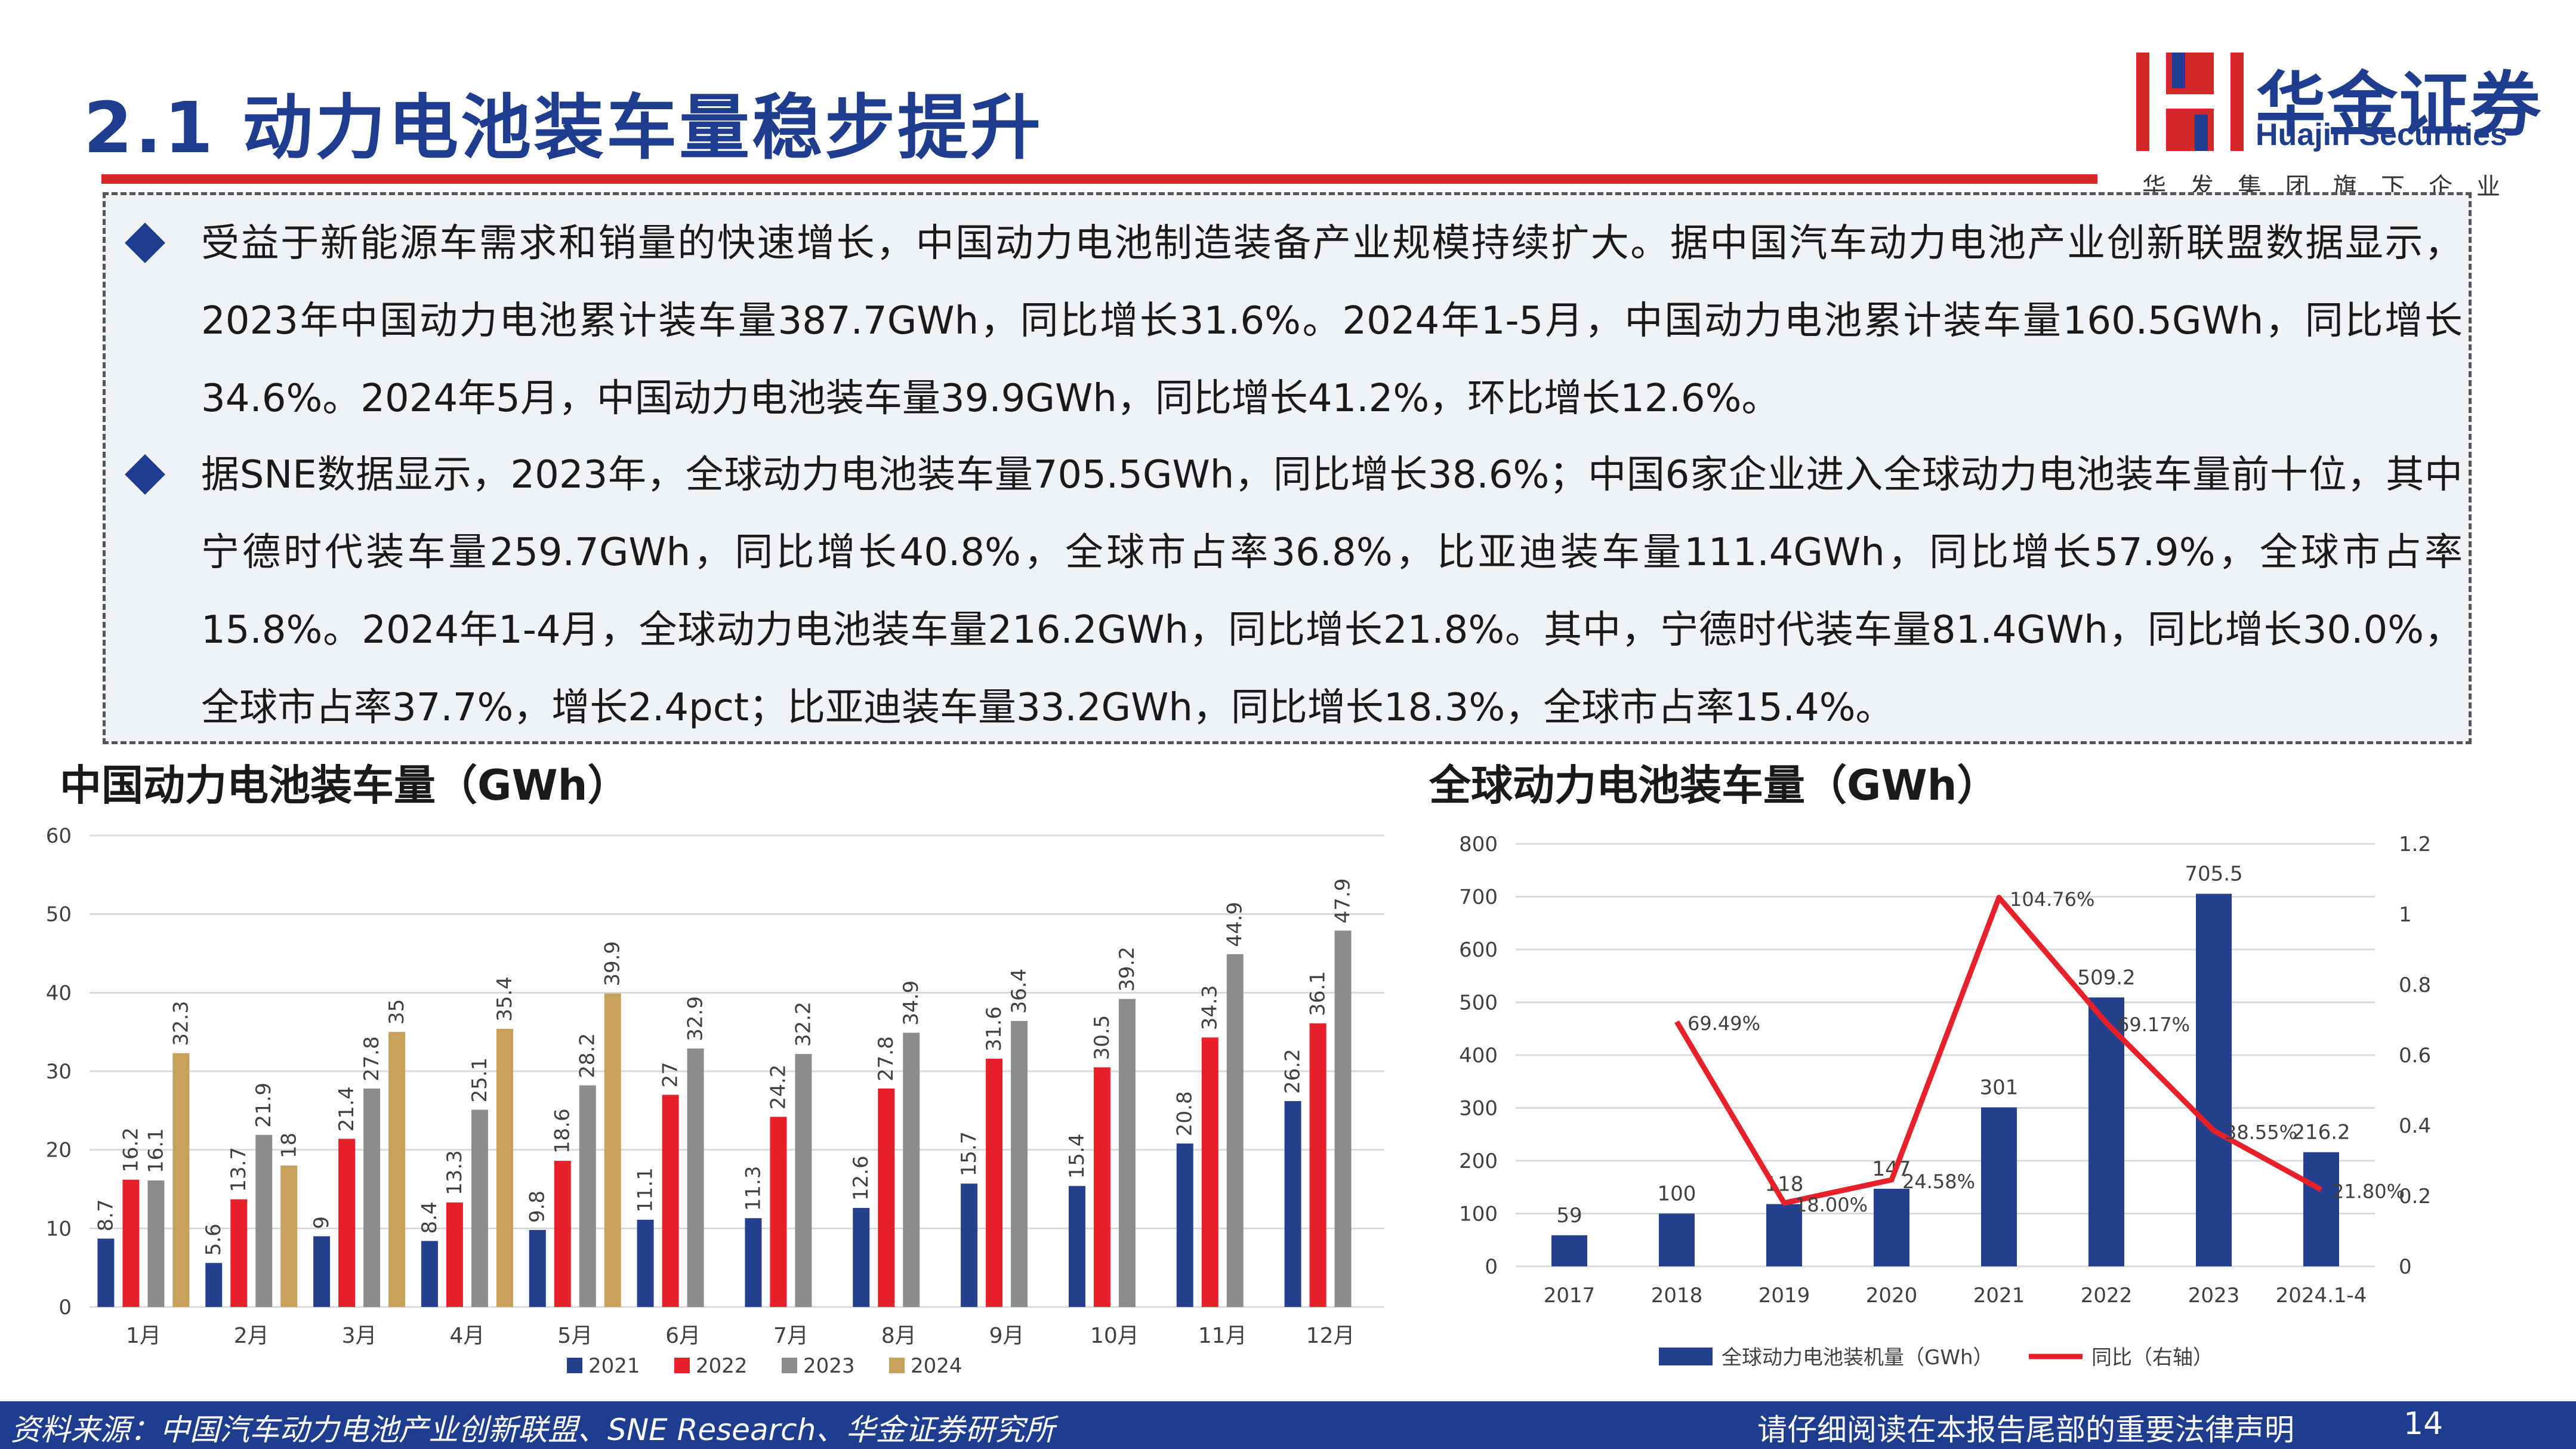 Image resolution: width=2576 pixels, height=1449 pixels. What do you see at coordinates (2415, 1126) in the screenshot?
I see `y2-tick-label: 0.4` at bounding box center [2415, 1126].